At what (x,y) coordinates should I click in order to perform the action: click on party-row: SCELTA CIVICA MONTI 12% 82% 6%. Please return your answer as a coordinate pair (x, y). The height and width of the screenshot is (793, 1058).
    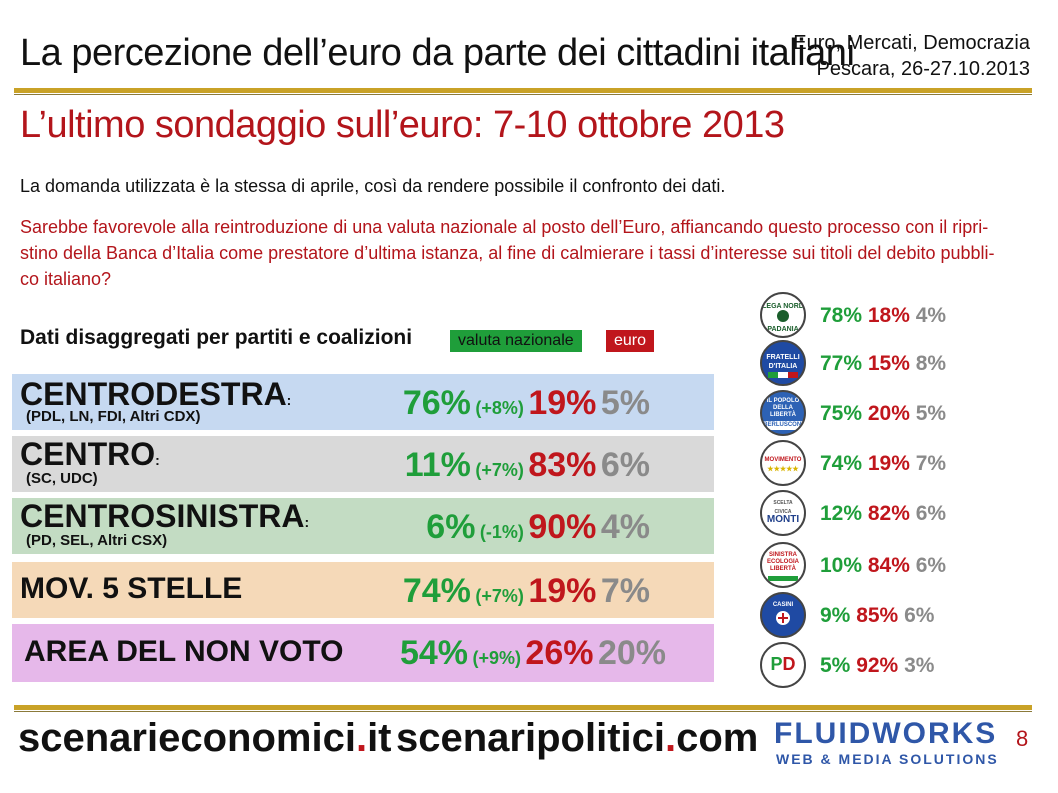
    Looking at the image, I should click on (895, 513).